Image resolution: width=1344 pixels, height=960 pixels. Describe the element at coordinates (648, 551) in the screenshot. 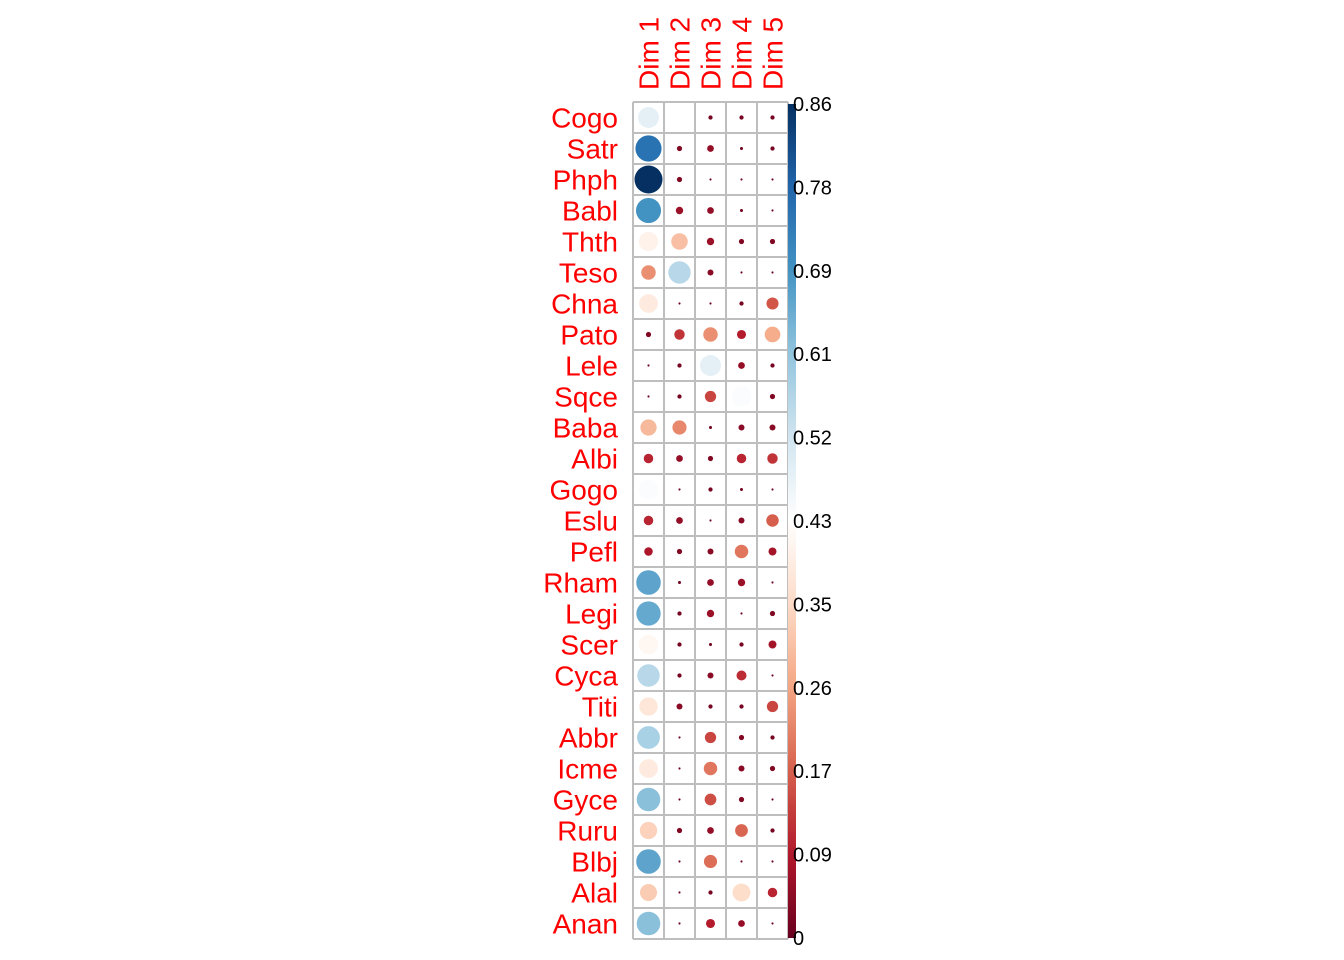

I see `dot-pefl-dim1` at that location.